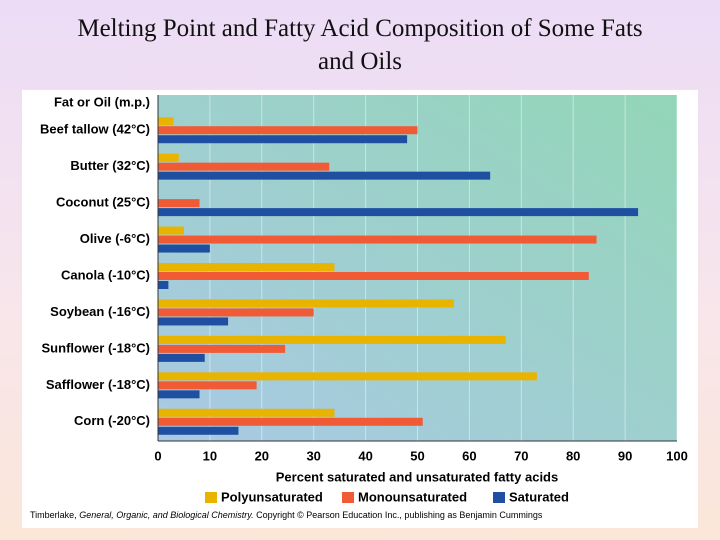  What do you see at coordinates (115, 238) in the screenshot?
I see `y-tick-label: Olive (-6°C)` at bounding box center [115, 238].